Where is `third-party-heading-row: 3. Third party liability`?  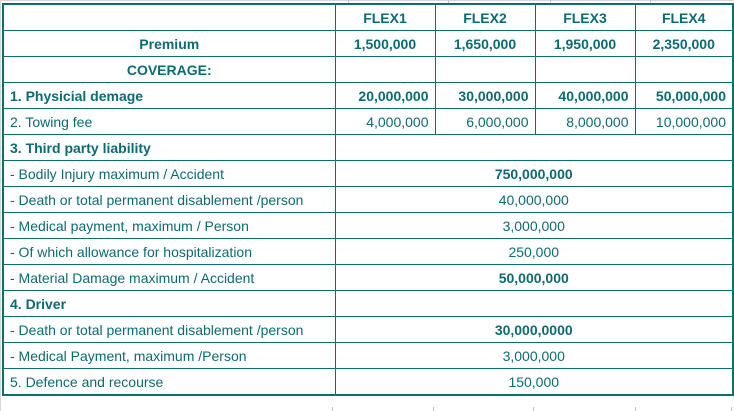 third-party-heading-row: 3. Third party liability is located at coordinates (368, 147).